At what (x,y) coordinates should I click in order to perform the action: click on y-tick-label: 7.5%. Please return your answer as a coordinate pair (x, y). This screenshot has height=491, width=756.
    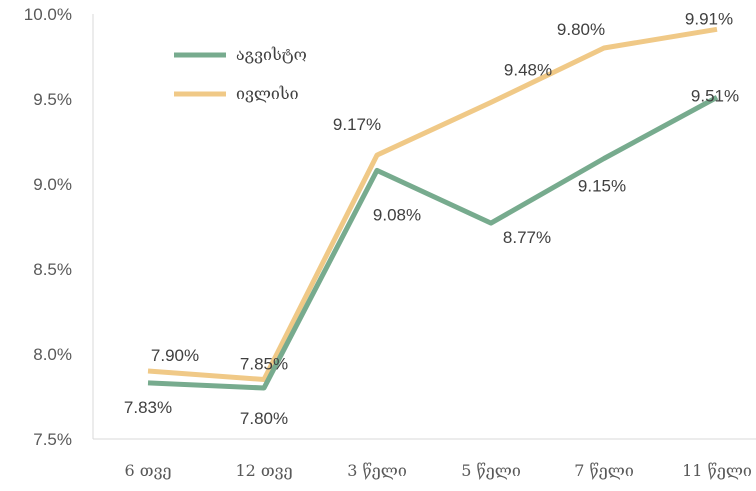
    Looking at the image, I should click on (52, 439).